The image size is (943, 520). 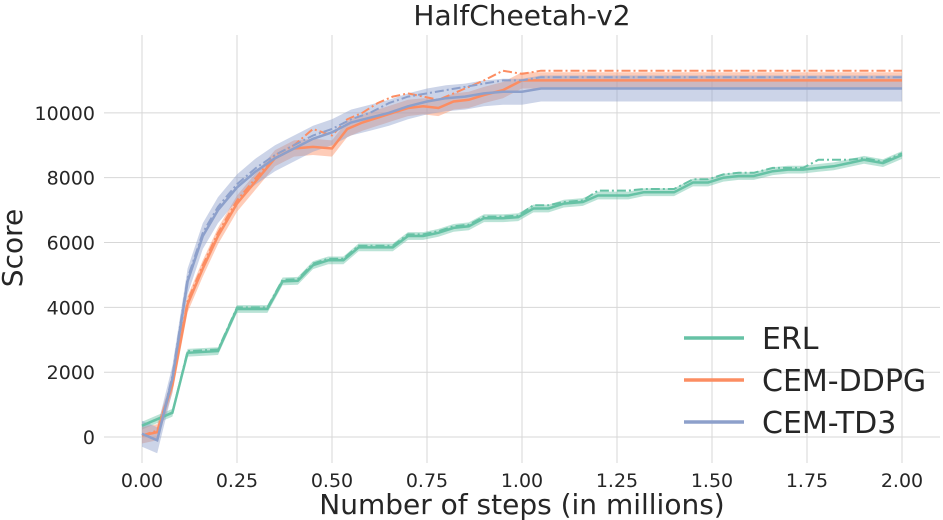 I want to click on y-tick-label: 6000, so click(x=71, y=244).